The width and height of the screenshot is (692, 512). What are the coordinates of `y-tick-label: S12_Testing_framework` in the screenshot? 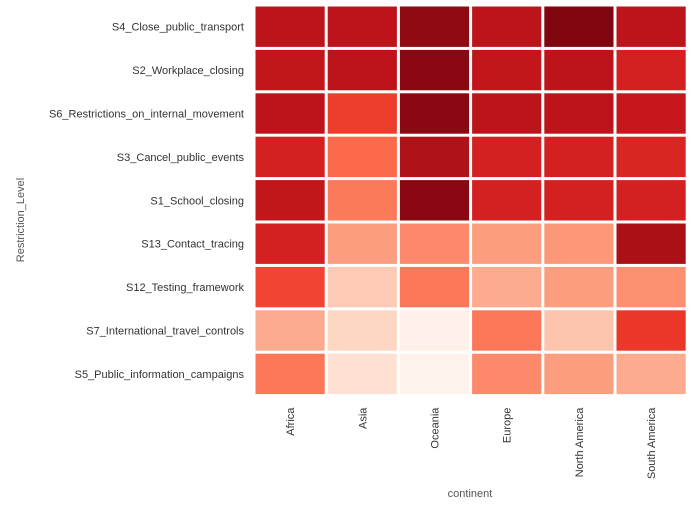 It's located at (185, 288).